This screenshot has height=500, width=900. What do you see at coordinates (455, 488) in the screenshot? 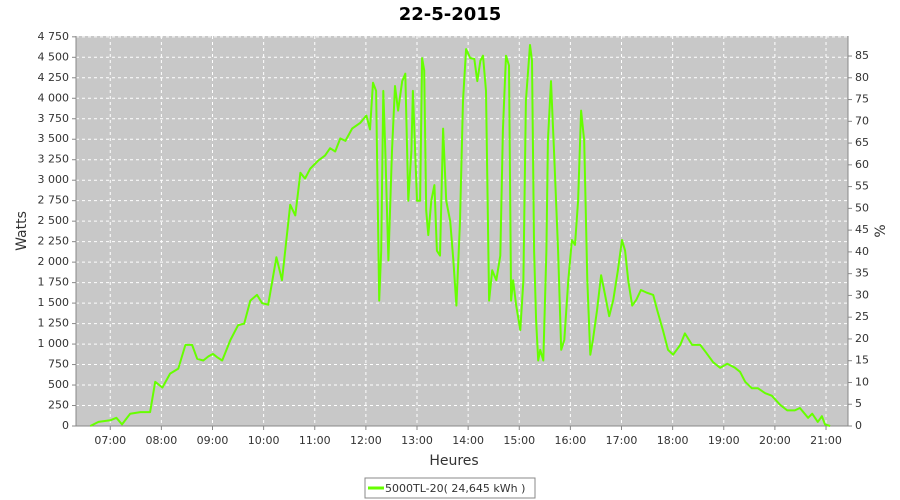
I see `legend-label: 5000TL-20( 24,645 kWh )` at bounding box center [455, 488].